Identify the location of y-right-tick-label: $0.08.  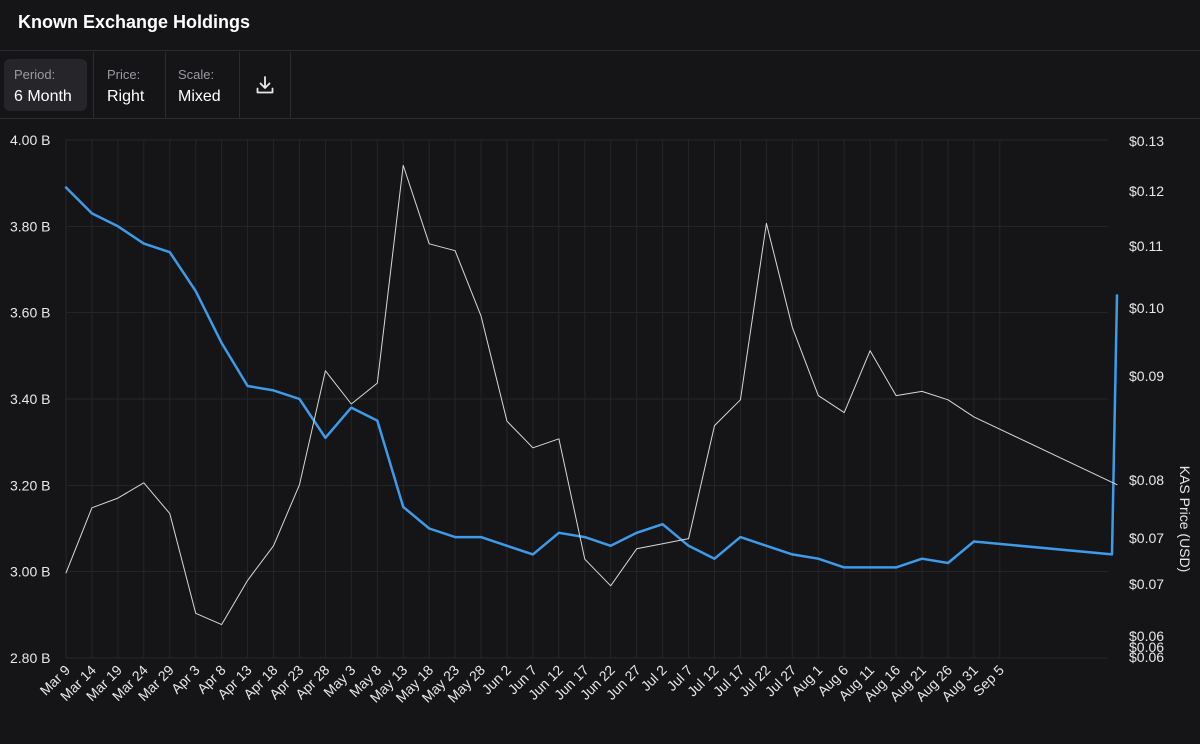
(1146, 480).